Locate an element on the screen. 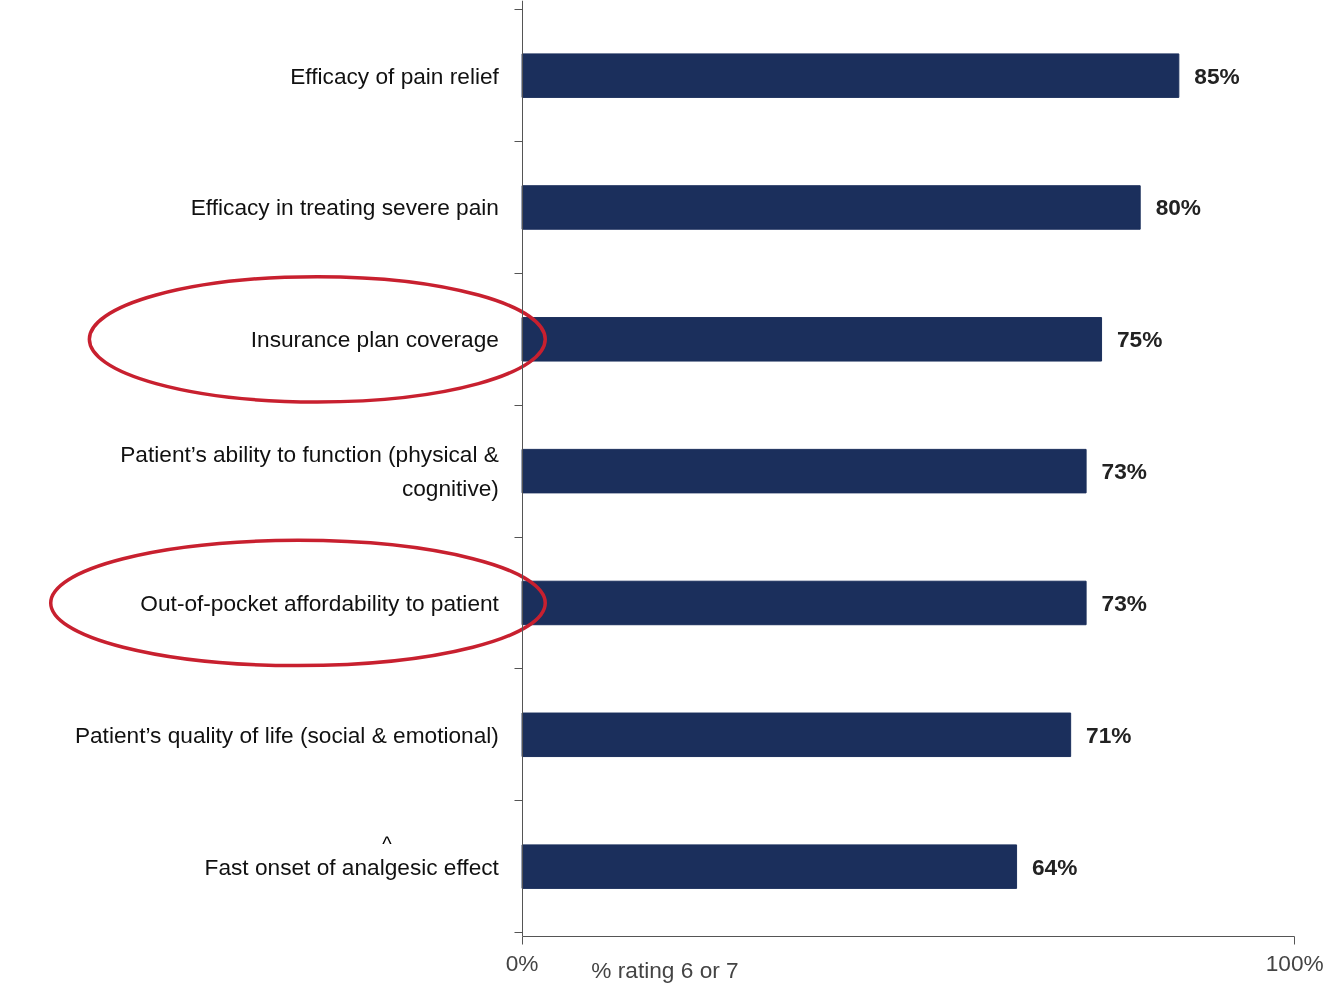  data-label: 71% is located at coordinates (1109, 734).